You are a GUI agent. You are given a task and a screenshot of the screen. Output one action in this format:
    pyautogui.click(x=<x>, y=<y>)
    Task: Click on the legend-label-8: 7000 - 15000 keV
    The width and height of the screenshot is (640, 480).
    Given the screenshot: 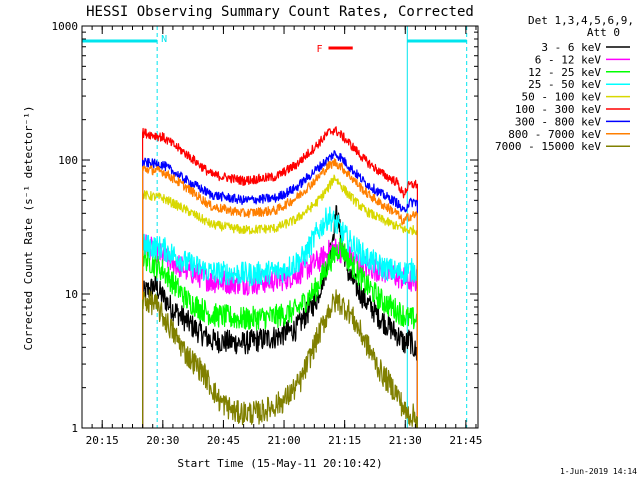 What is the action you would take?
    pyautogui.click(x=548, y=146)
    